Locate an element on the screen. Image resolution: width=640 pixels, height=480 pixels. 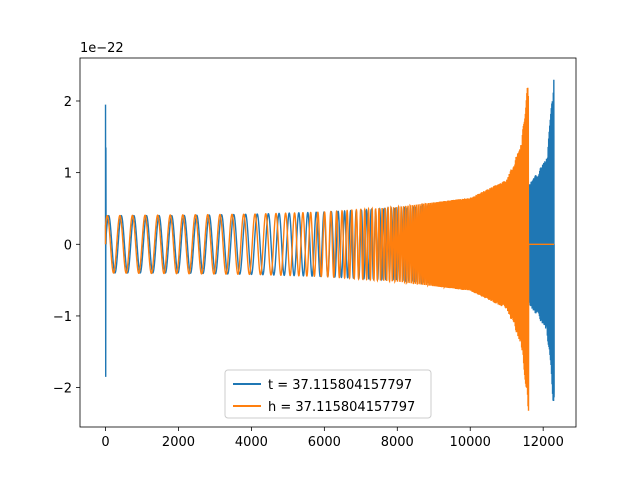
x-tick-label: 6000 is located at coordinates (324, 442).